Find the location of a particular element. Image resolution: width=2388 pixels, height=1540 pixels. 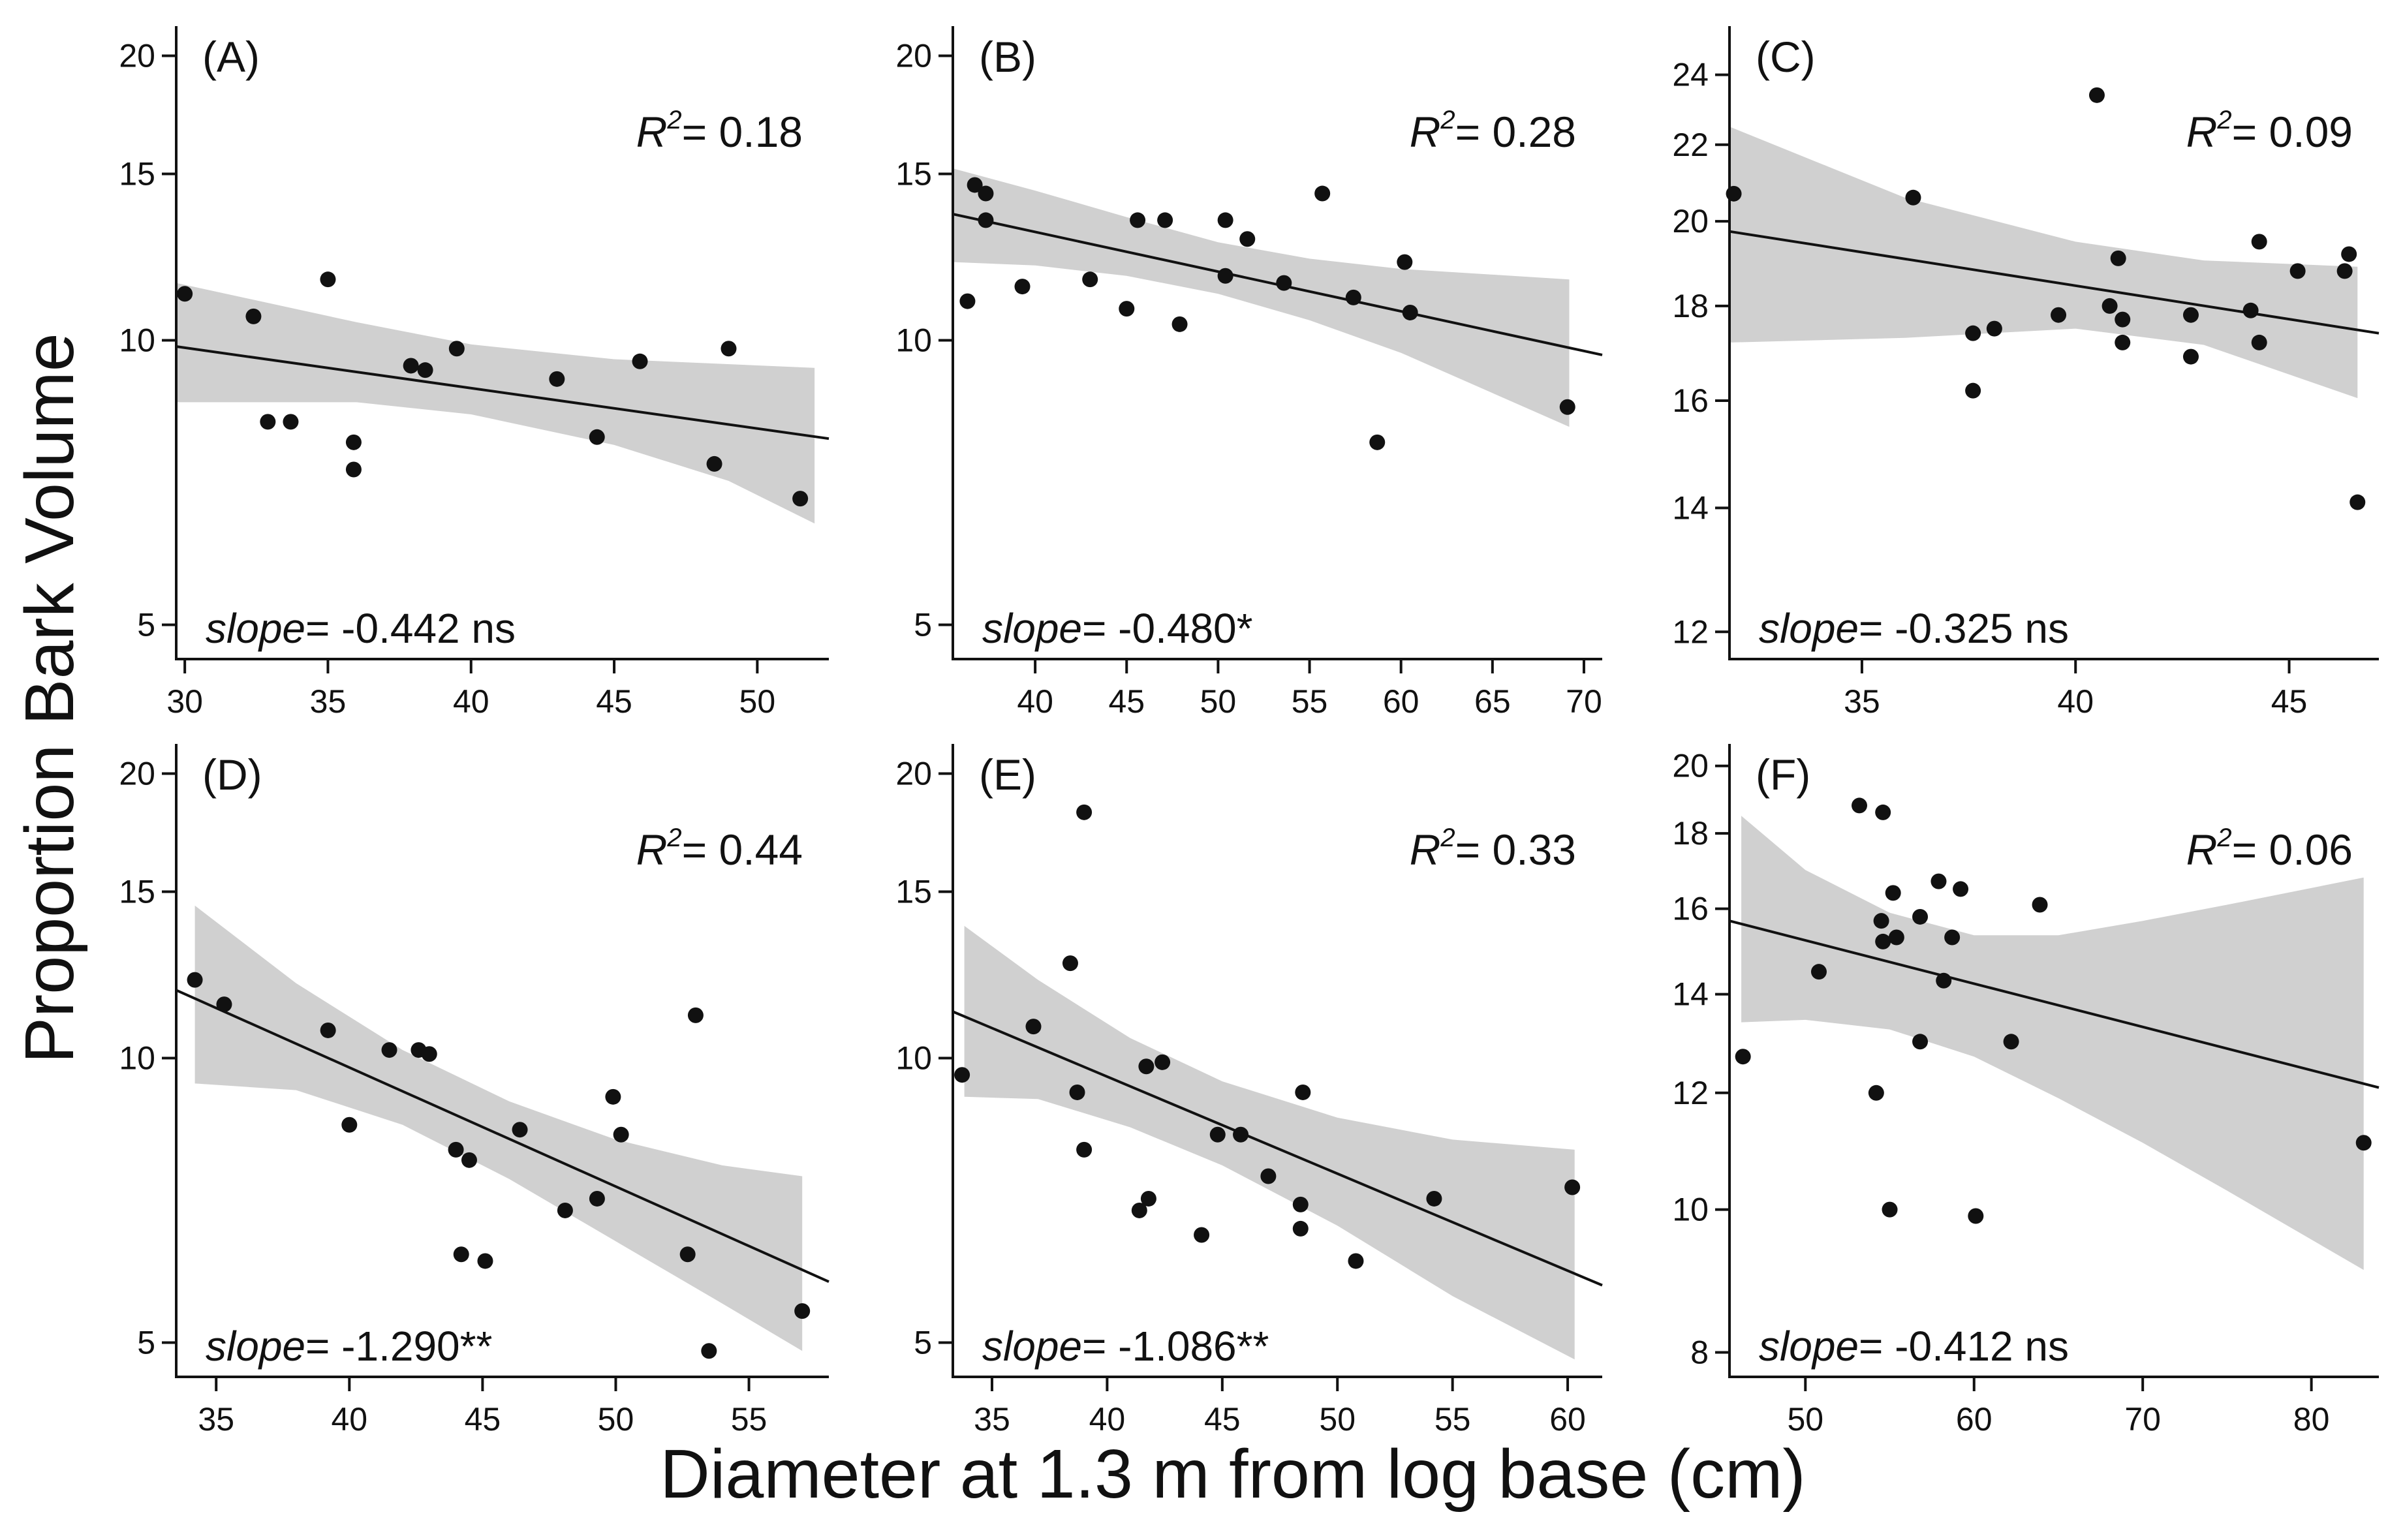

y-axis-title: Proportion Bark Volume is located at coordinates (49, 698).